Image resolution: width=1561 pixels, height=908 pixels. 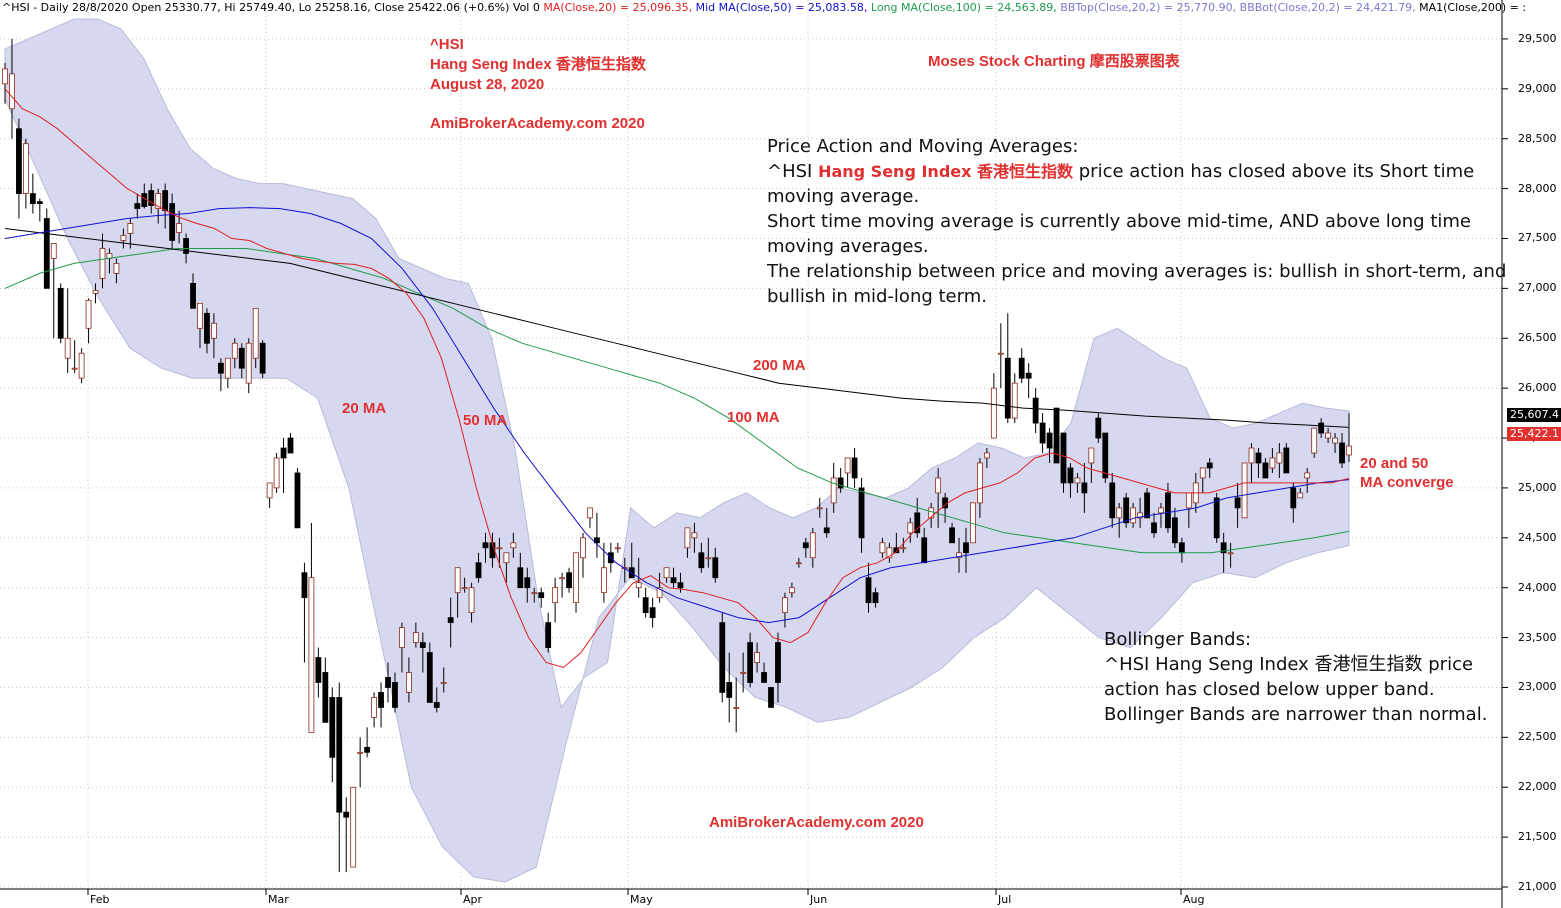 I want to click on title-website: AmiBrokerAcademy.com 2020, so click(x=537, y=123).